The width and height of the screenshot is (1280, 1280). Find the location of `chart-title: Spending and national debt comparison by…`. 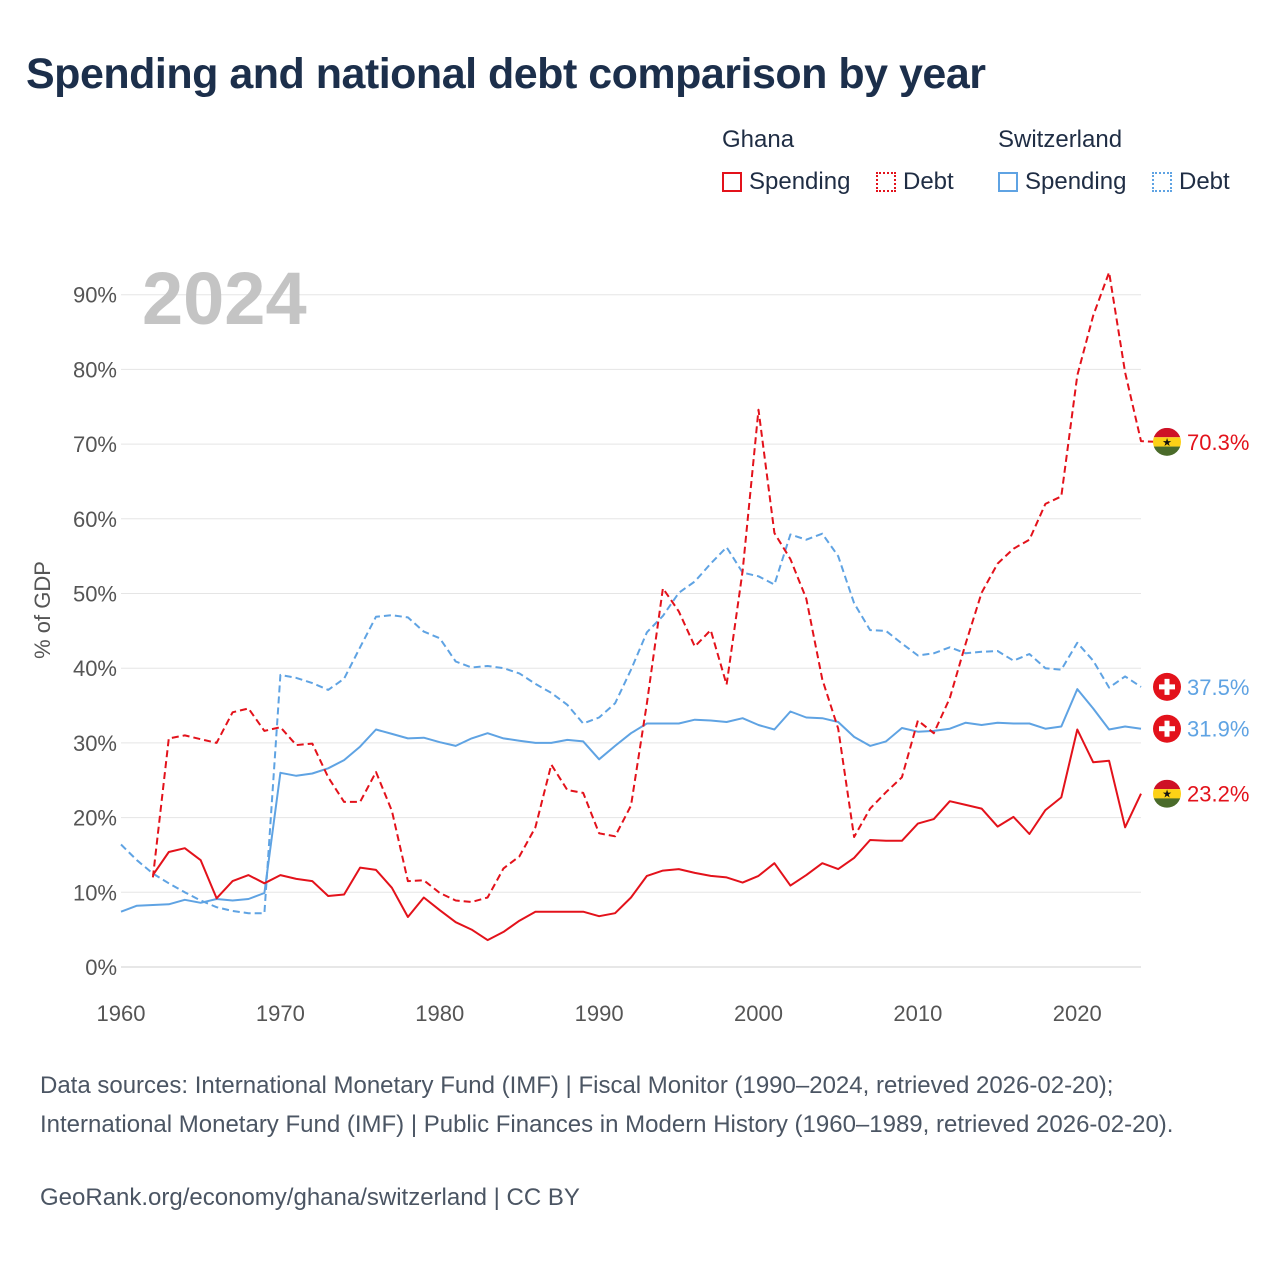

chart-title: Spending and national debt comparison by… is located at coordinates (506, 74).